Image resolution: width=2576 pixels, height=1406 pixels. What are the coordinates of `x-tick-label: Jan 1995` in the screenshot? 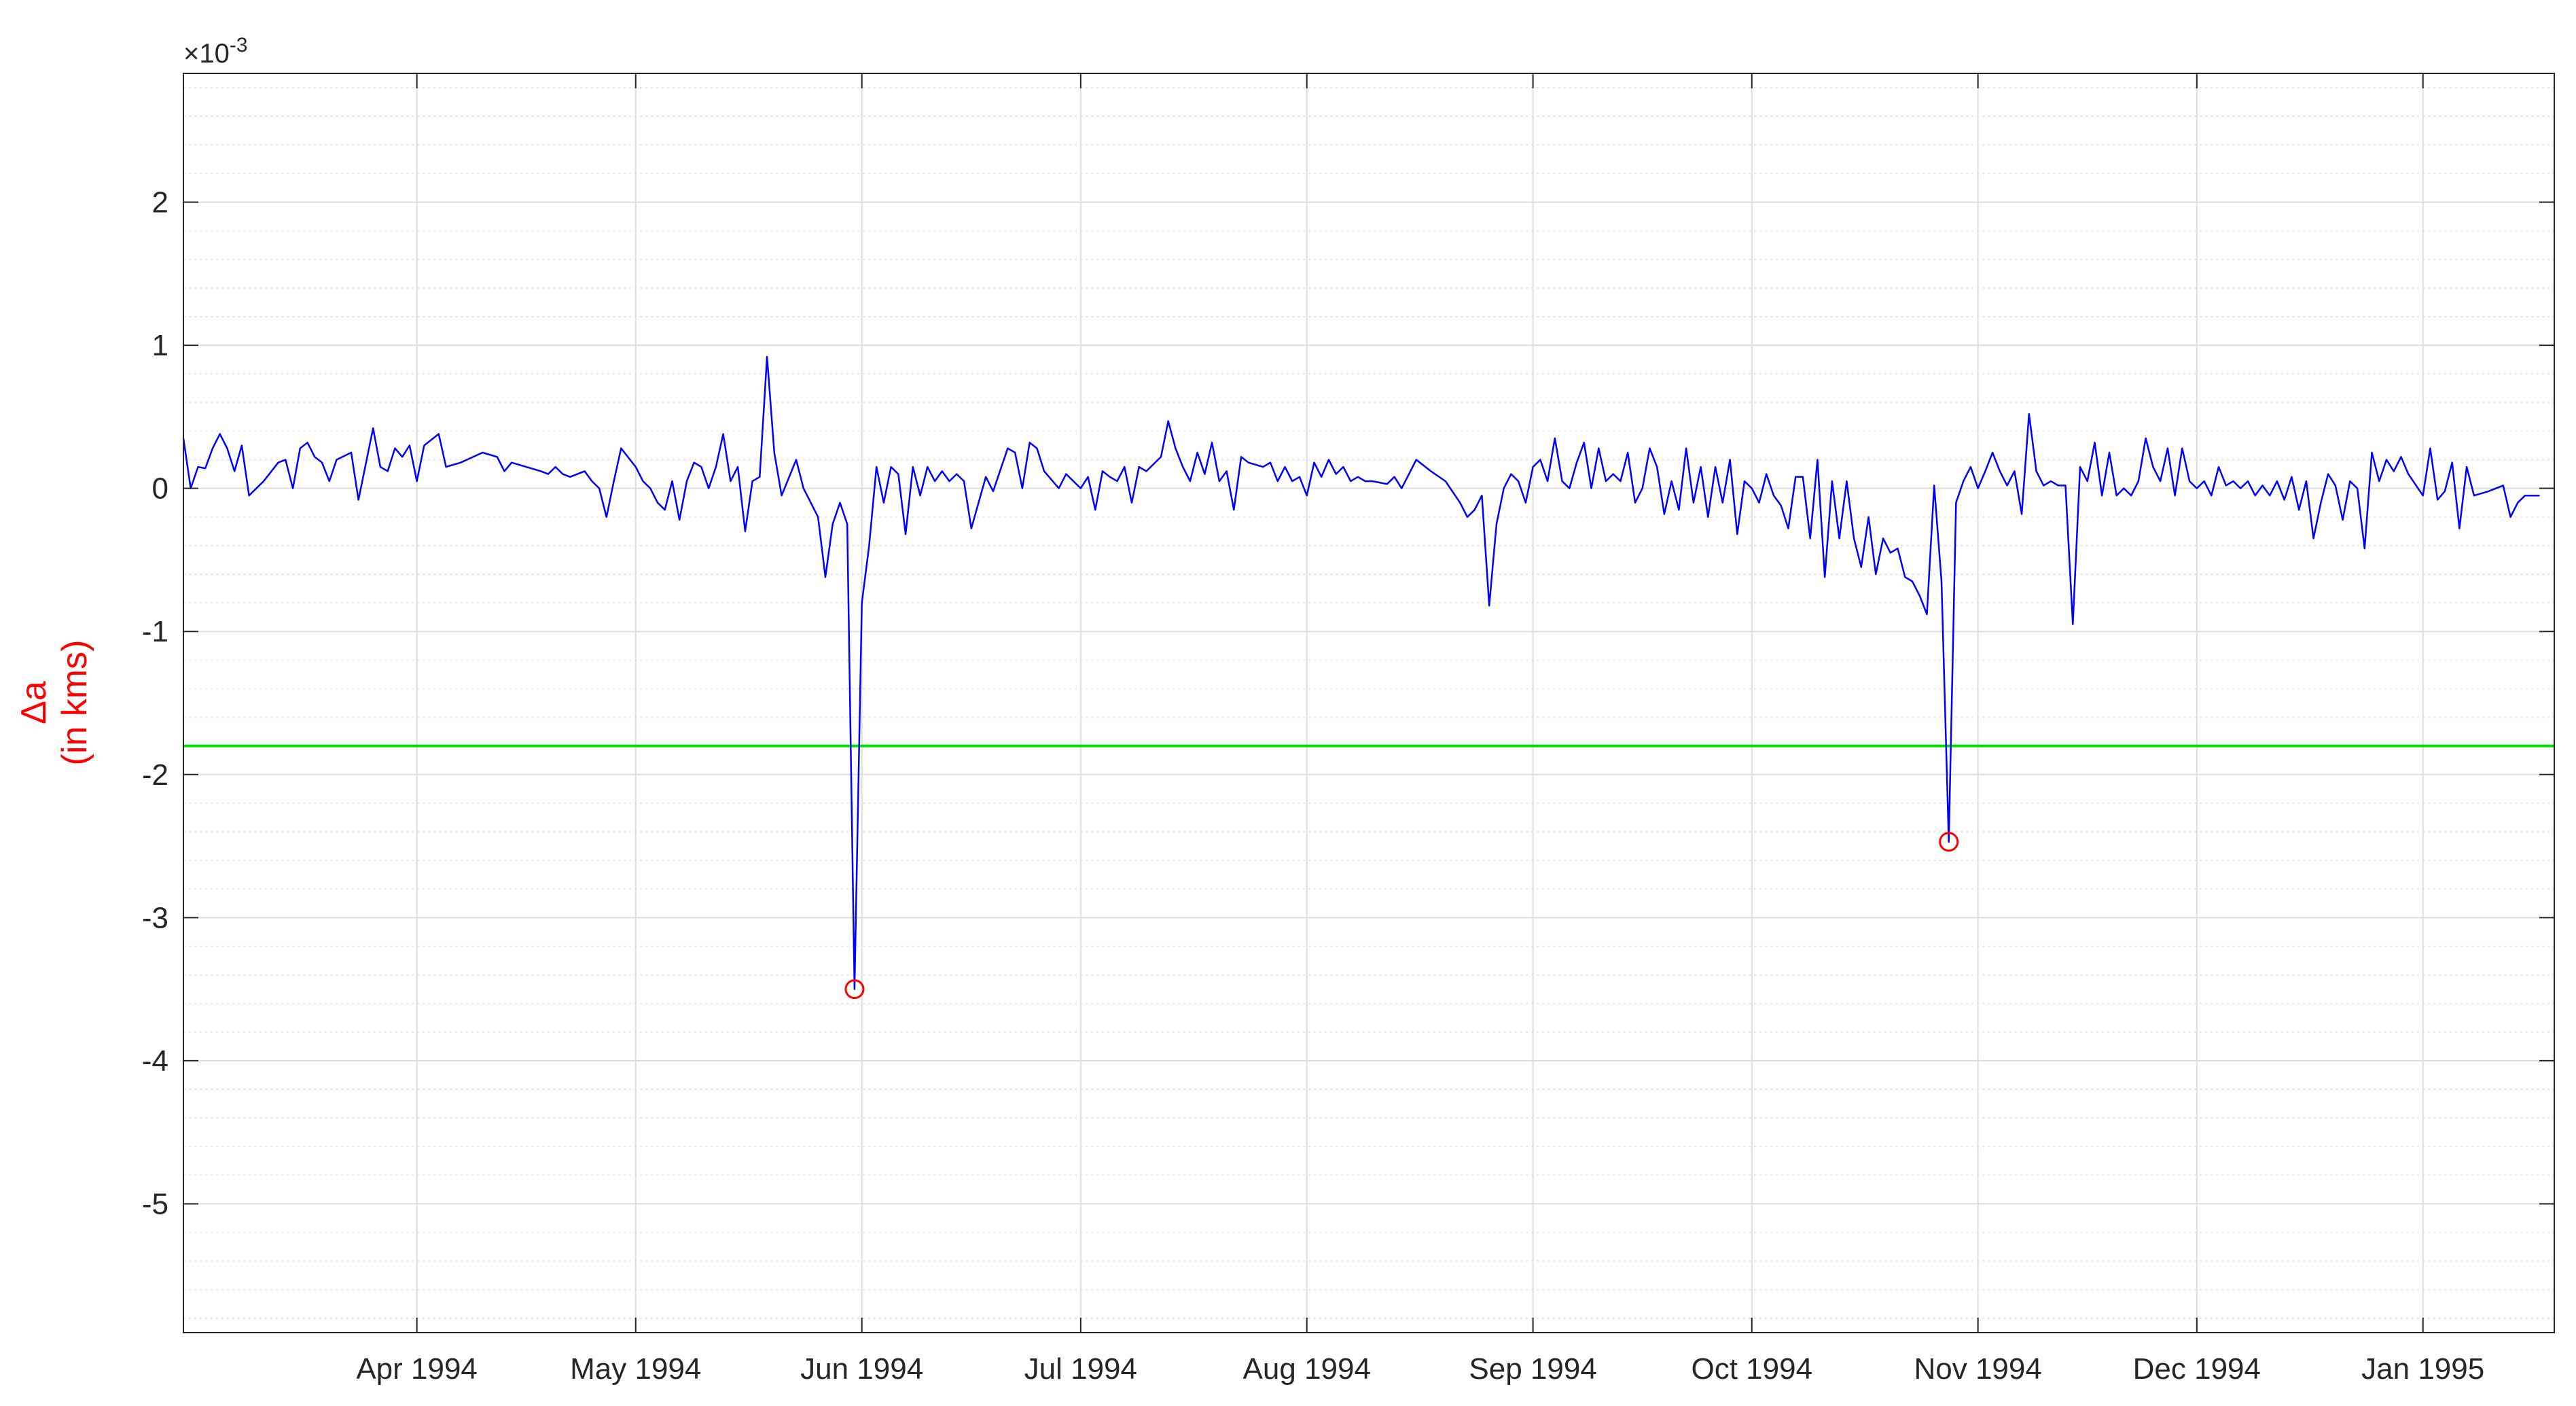 It's located at (2422, 1369).